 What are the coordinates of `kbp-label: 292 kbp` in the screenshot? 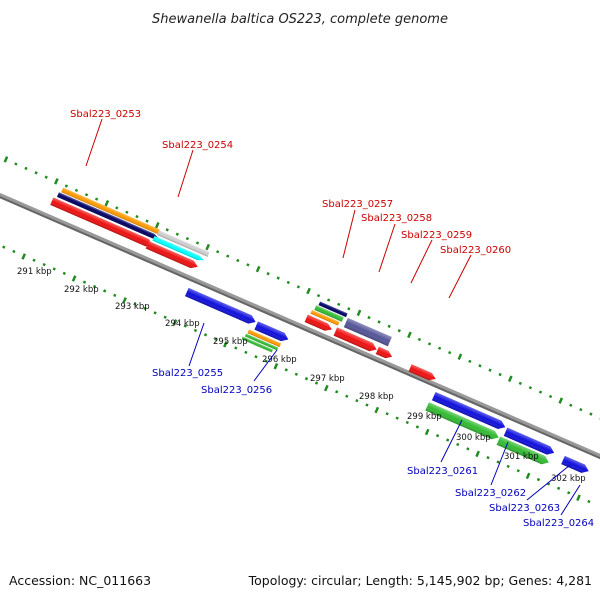 It's located at (81, 290).